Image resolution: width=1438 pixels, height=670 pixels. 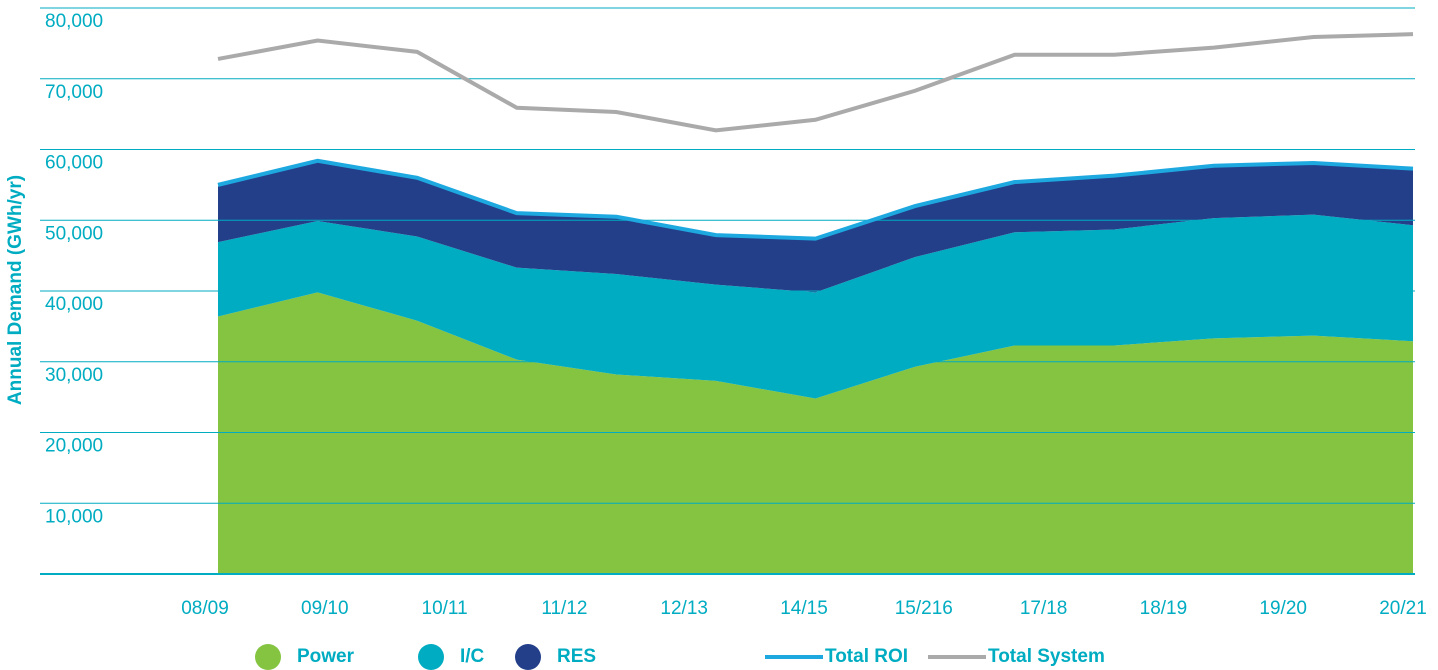 What do you see at coordinates (326, 656) in the screenshot?
I see `legend-label: Power` at bounding box center [326, 656].